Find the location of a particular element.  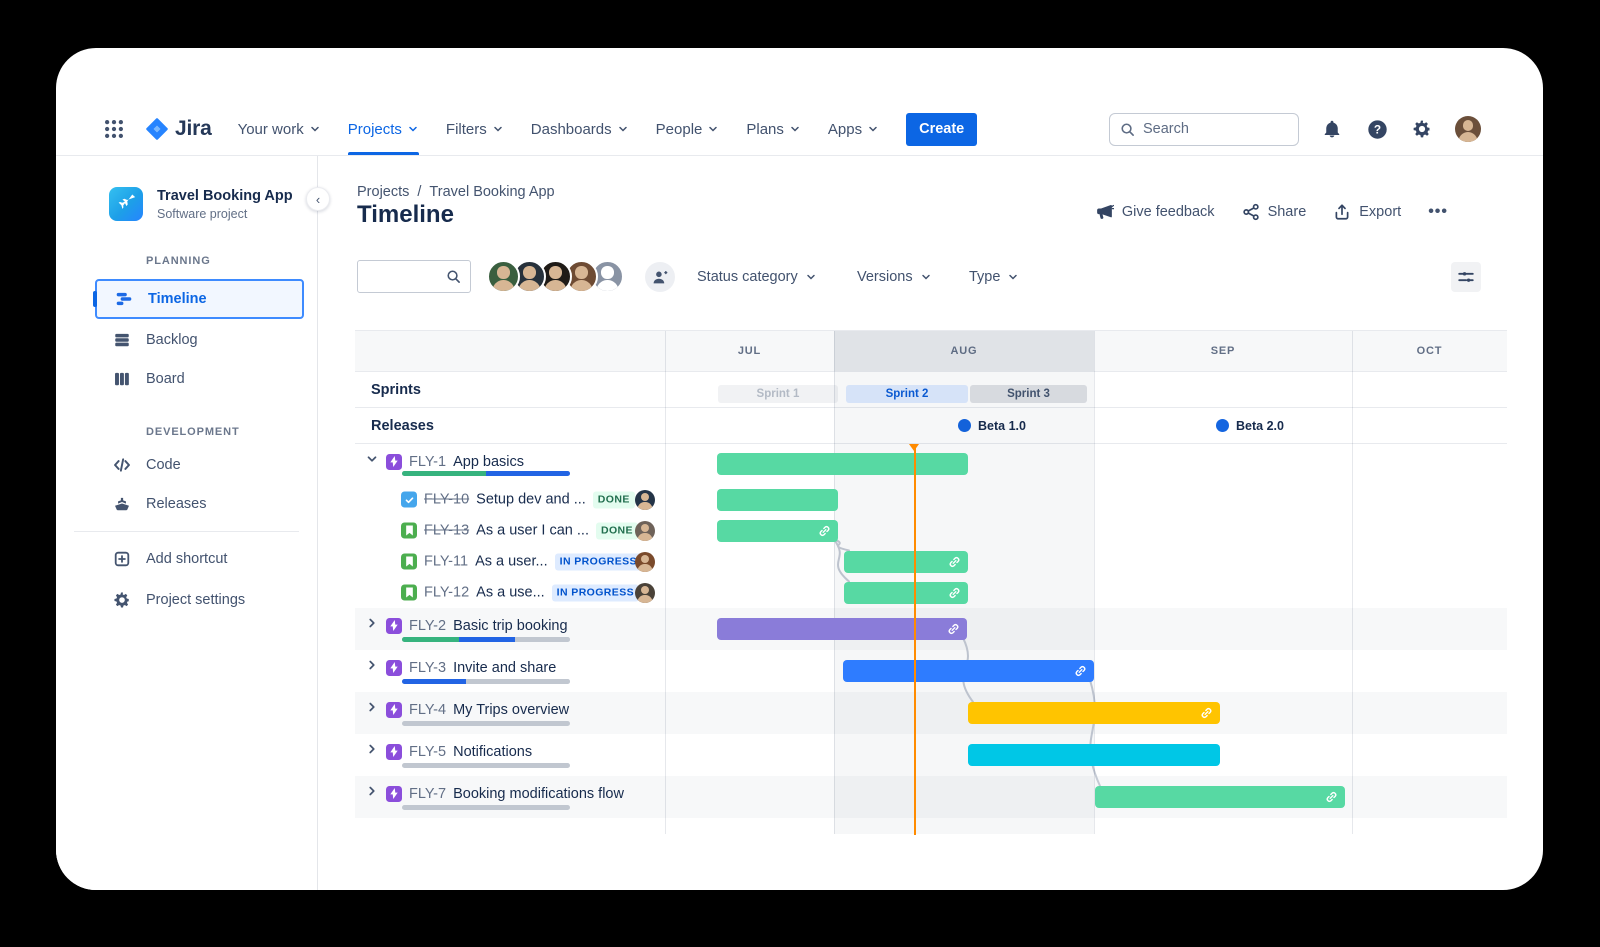

filter-dropdown-status-category: Status category is located at coordinates (757, 276).